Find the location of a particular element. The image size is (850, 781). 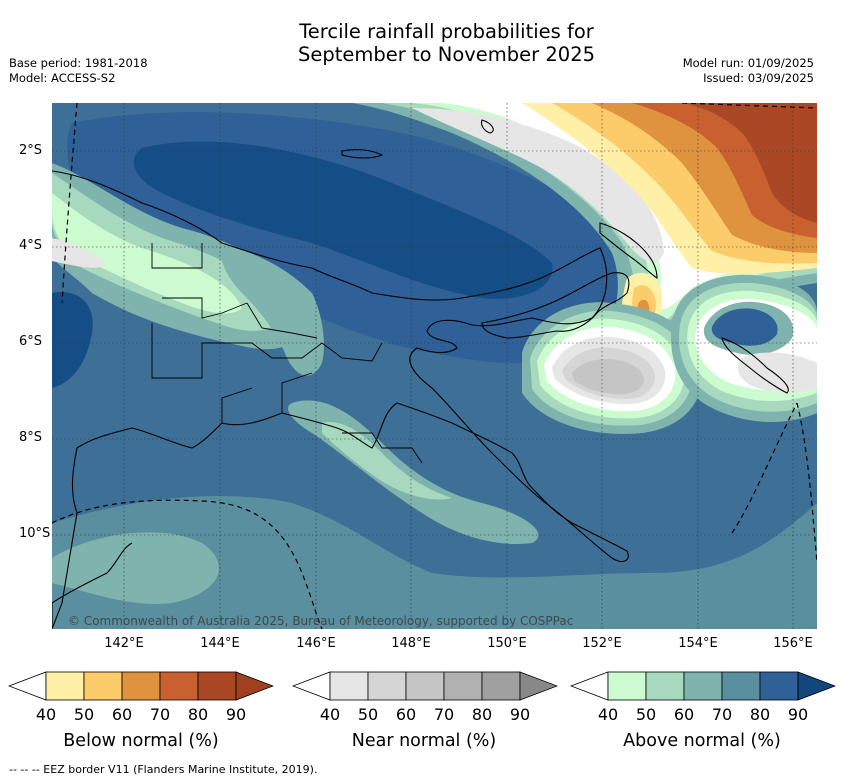

meta-right: Model run: 01/09/2025 Issued: 03/09/2025 is located at coordinates (748, 71).